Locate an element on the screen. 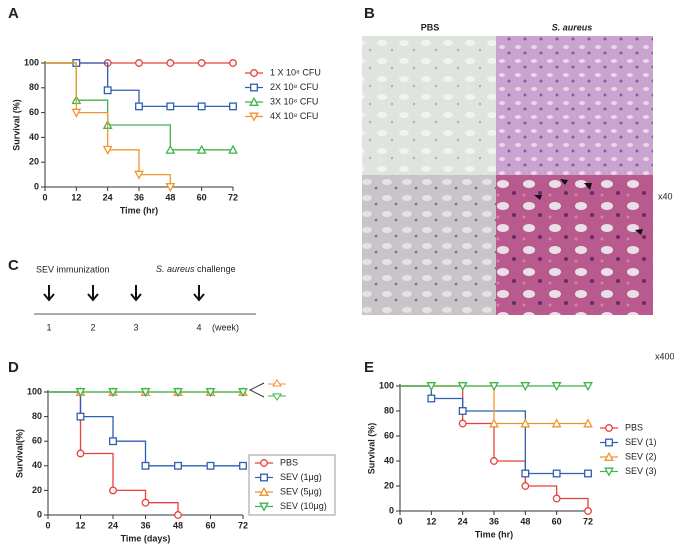 The height and width of the screenshot is (546, 674). legend-label: 2X 10⁸ CFU is located at coordinates (294, 87).